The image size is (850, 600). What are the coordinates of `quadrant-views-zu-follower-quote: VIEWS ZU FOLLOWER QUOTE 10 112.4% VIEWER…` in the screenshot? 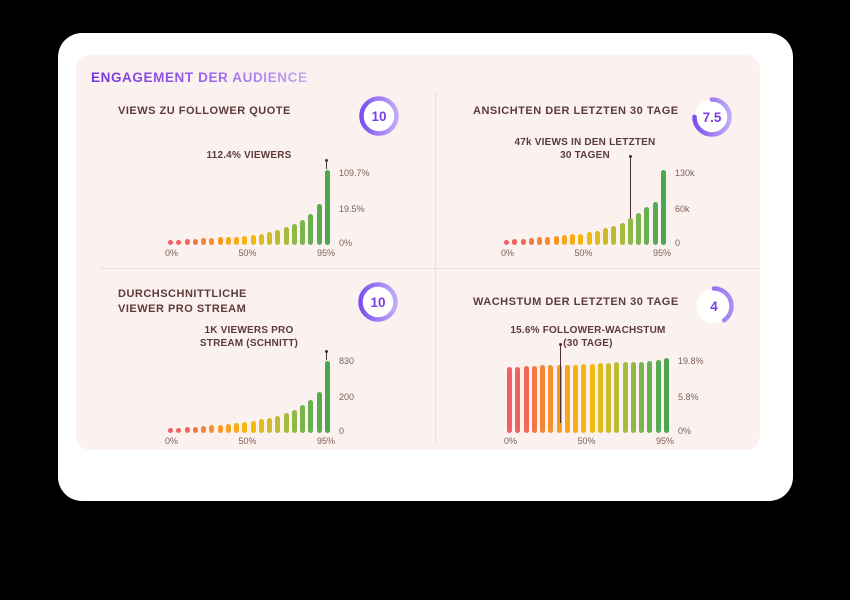 It's located at (255, 180).